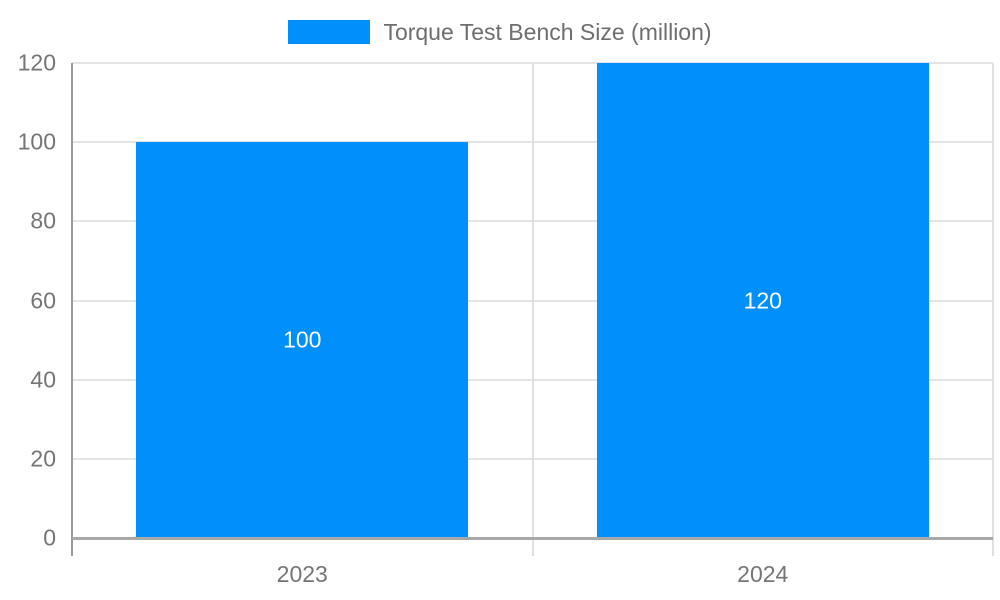  What do you see at coordinates (72, 309) in the screenshot?
I see `y-axis-line` at bounding box center [72, 309].